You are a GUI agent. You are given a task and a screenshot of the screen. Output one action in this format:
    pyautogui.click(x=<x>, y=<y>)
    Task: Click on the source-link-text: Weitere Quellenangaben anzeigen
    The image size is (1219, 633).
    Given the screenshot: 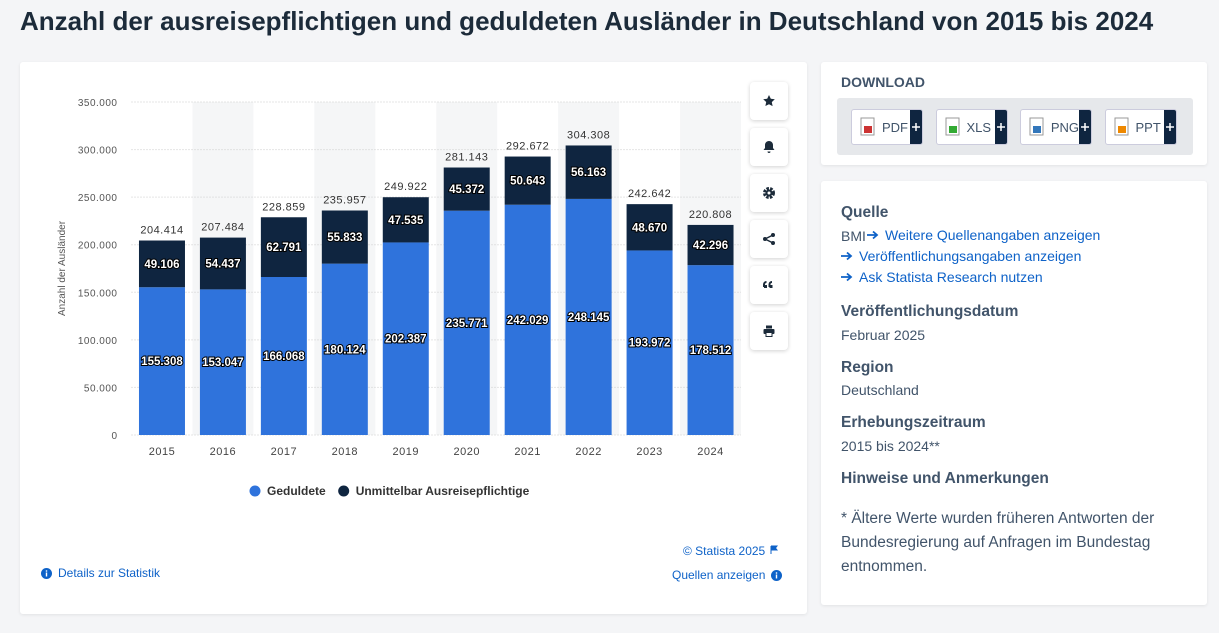 What is the action you would take?
    pyautogui.click(x=993, y=235)
    